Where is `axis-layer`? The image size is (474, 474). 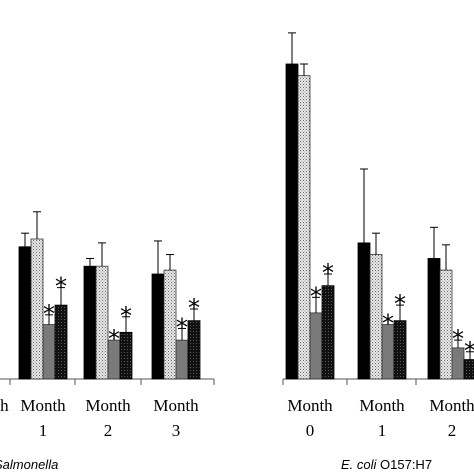 axis-layer is located at coordinates (237, 381).